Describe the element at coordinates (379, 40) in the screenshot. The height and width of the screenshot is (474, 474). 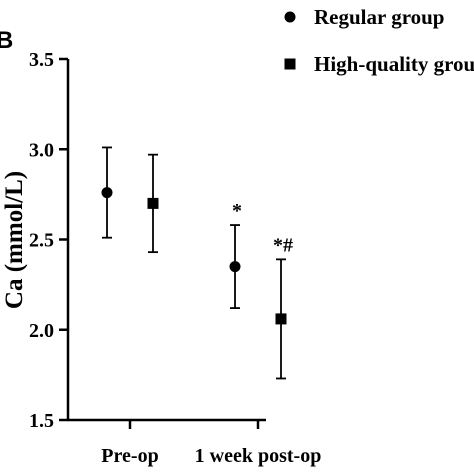
I see `legend: Regular group High-quality group` at that location.